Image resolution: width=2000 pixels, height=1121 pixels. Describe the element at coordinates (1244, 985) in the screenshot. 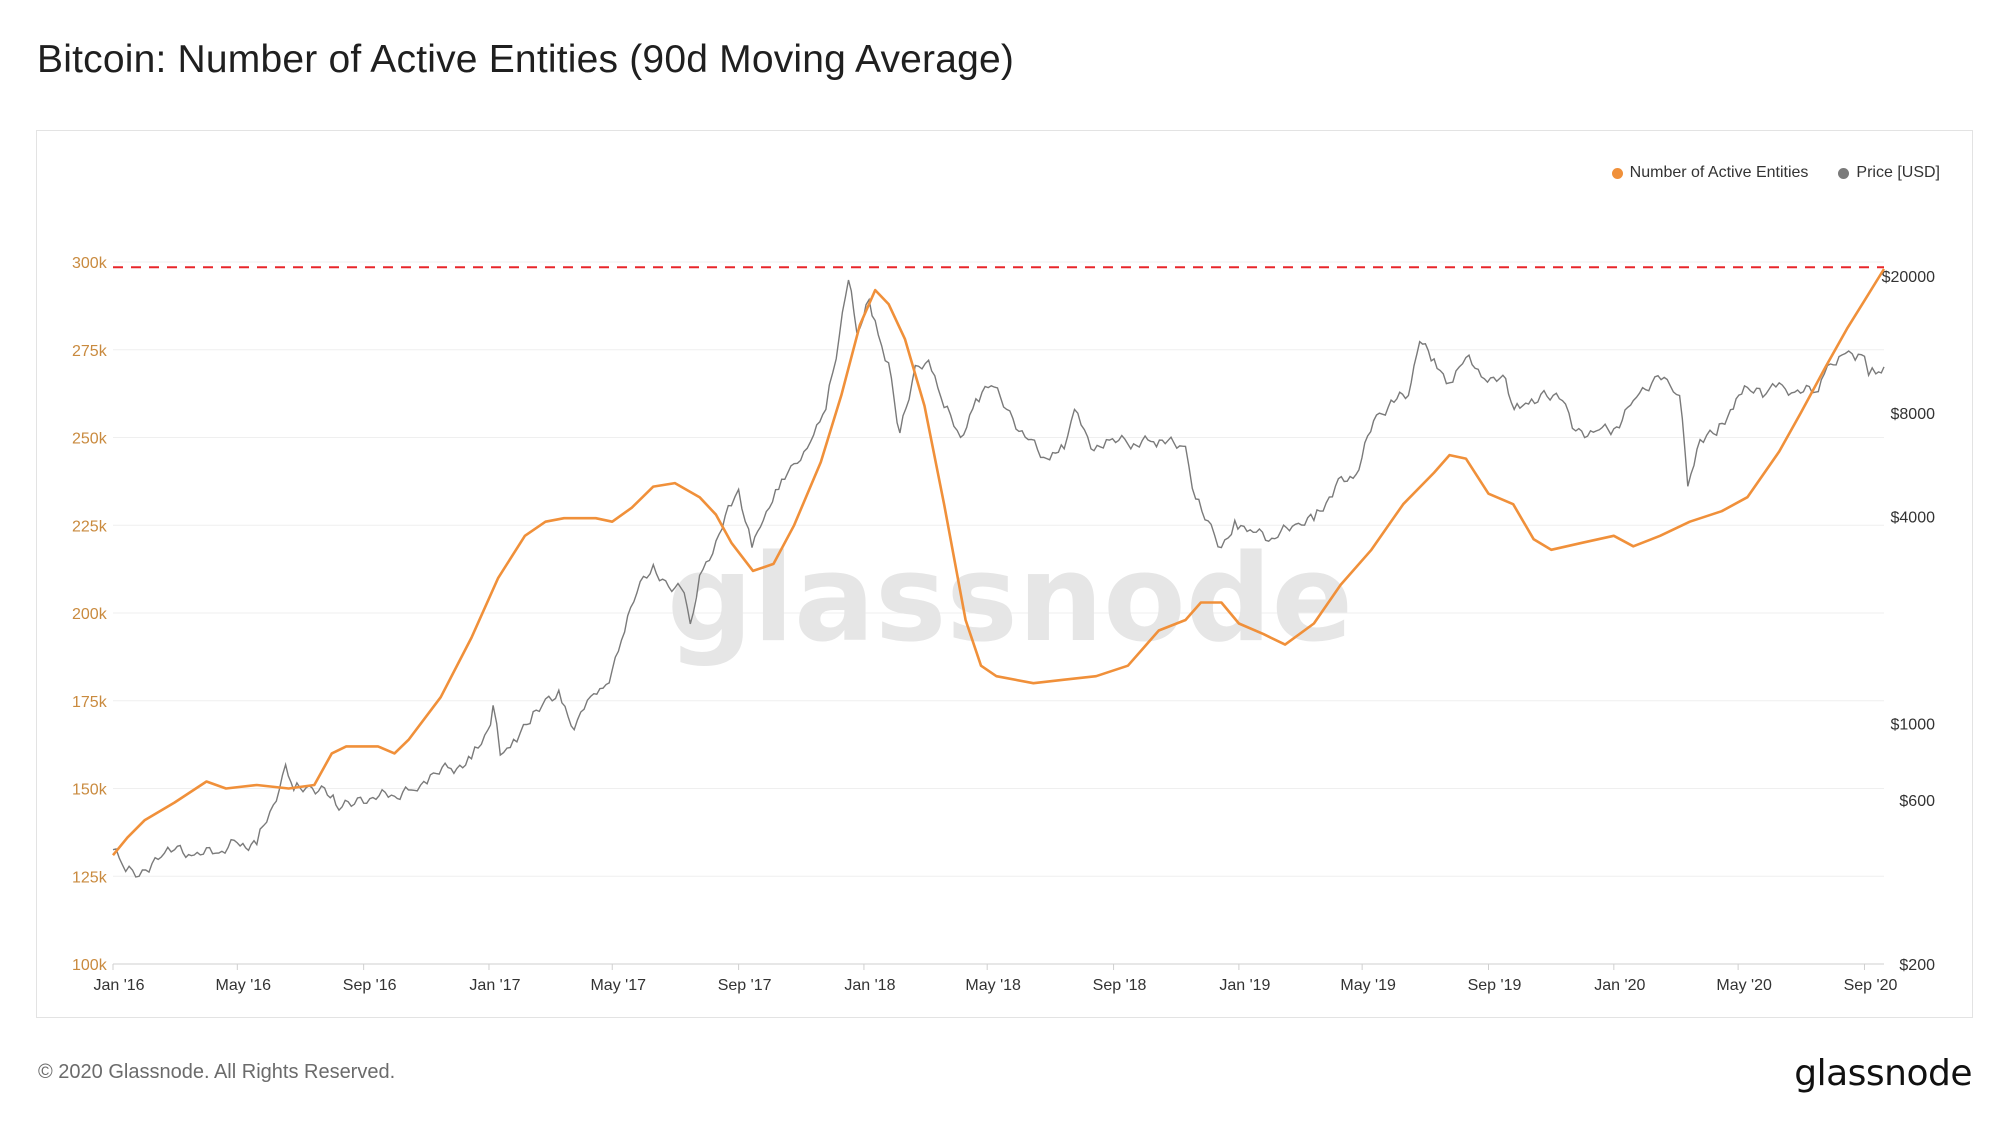

I see `x-tick-label: Jan '19` at that location.